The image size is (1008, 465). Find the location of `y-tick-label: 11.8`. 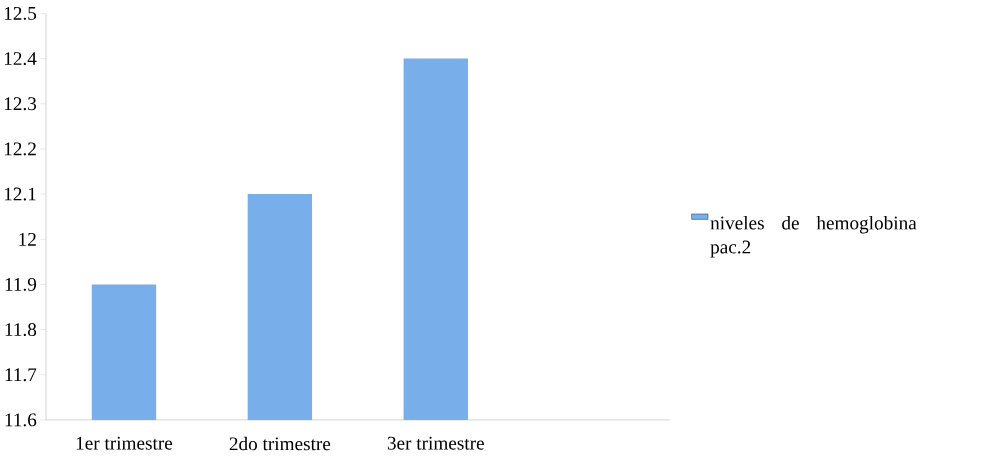

y-tick-label: 11.8 is located at coordinates (21, 330).